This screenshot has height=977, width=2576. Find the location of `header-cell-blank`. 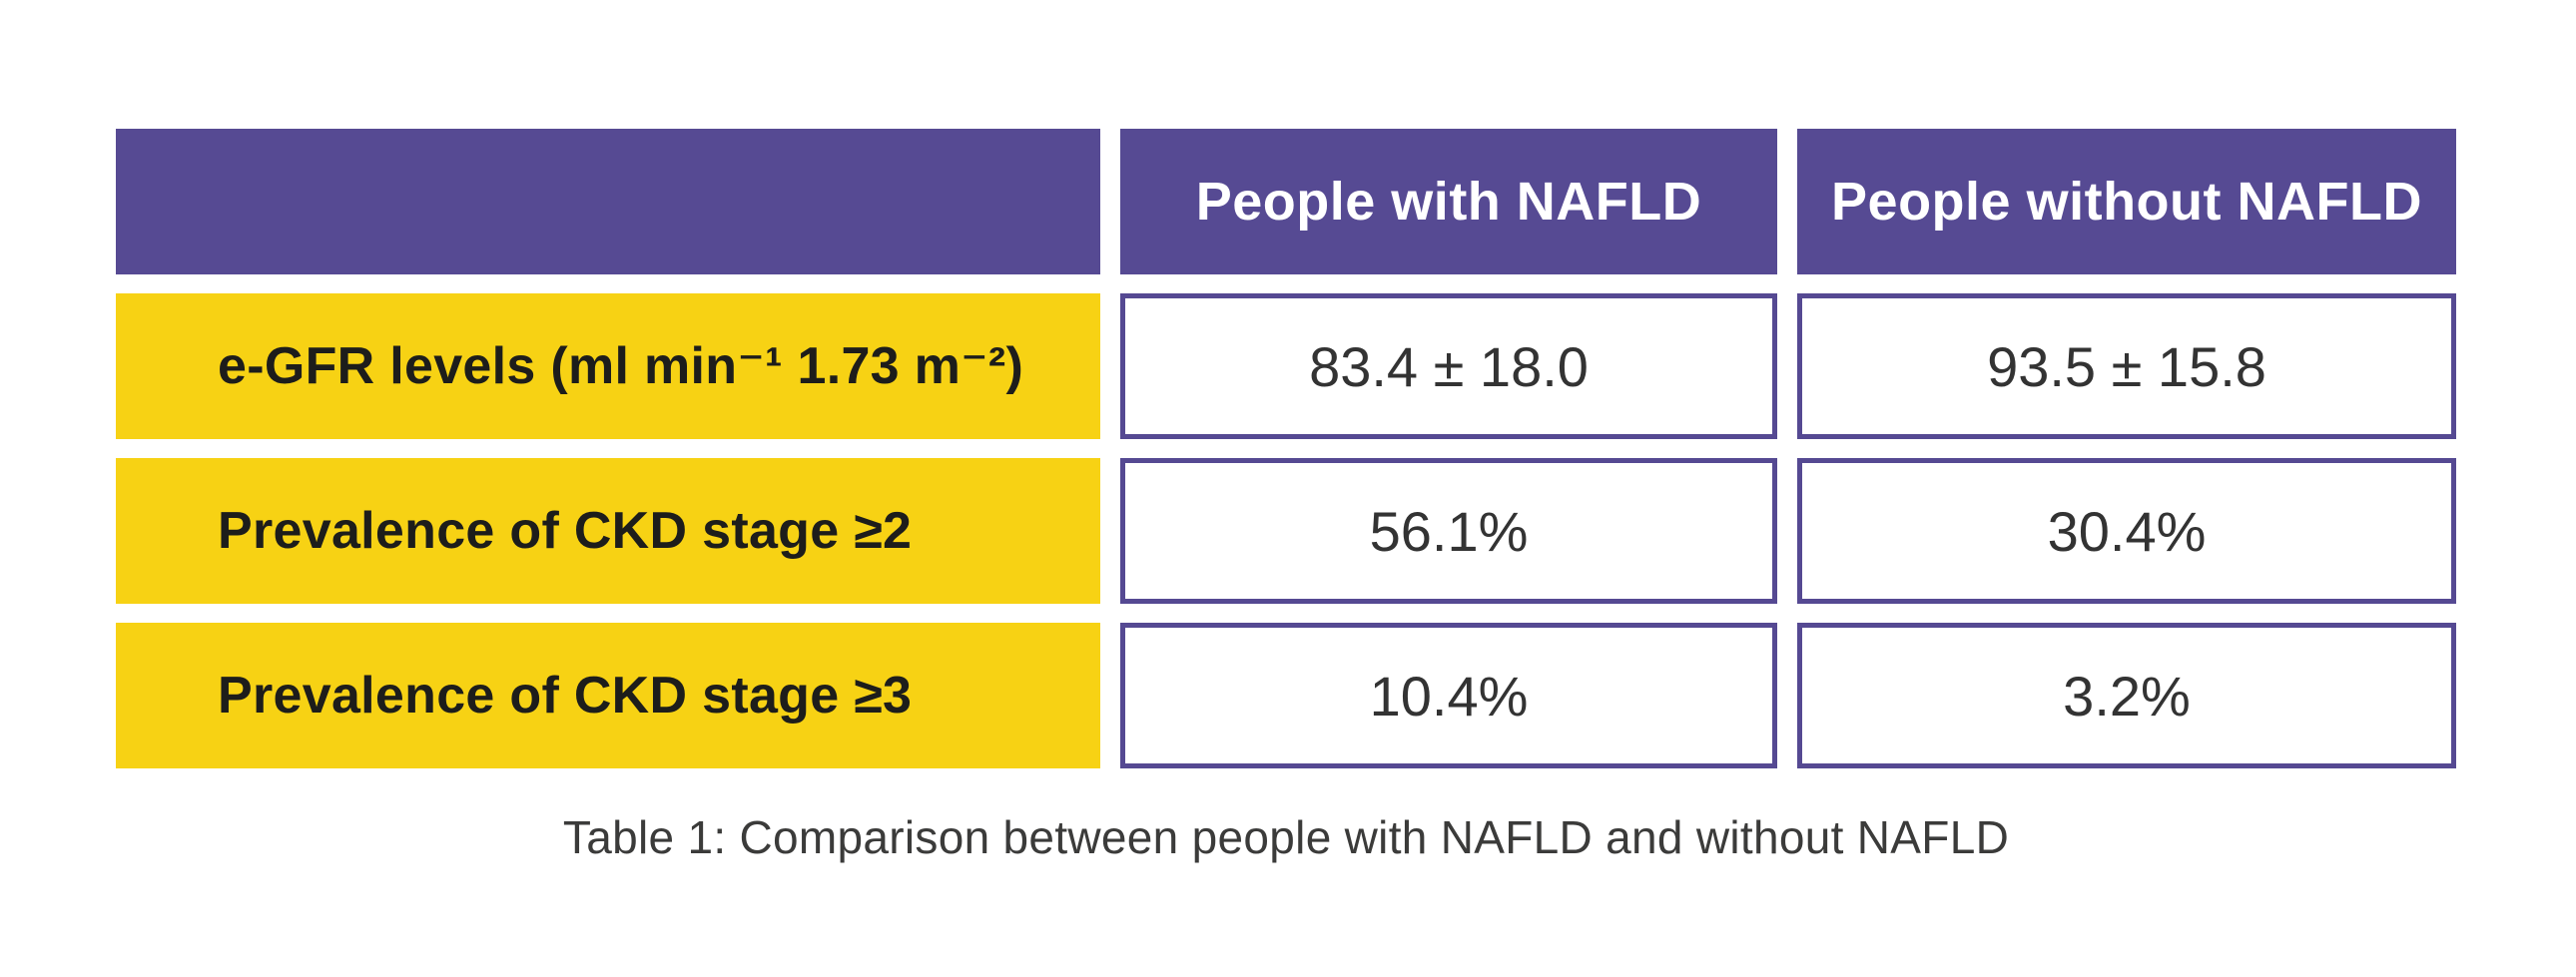

header-cell-blank is located at coordinates (608, 201).